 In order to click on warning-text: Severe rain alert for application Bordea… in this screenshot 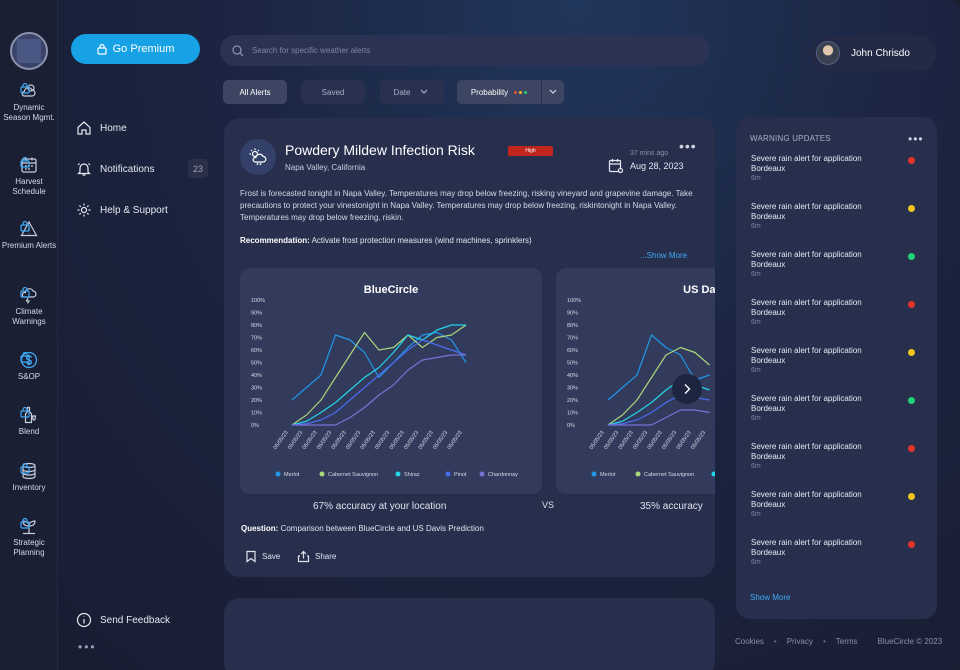, I will do `click(806, 163)`.